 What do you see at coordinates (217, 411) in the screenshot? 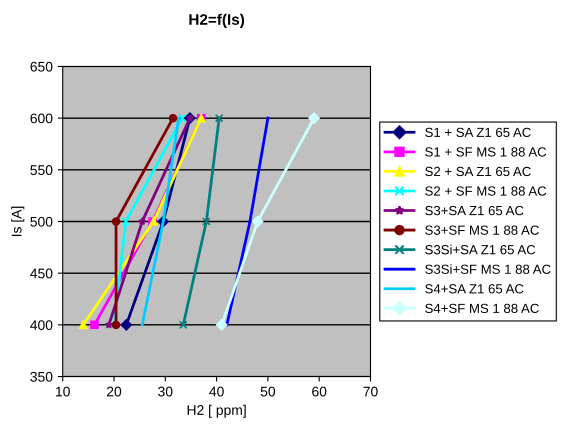
I see `x-axis-title: H2 [ ppm]` at bounding box center [217, 411].